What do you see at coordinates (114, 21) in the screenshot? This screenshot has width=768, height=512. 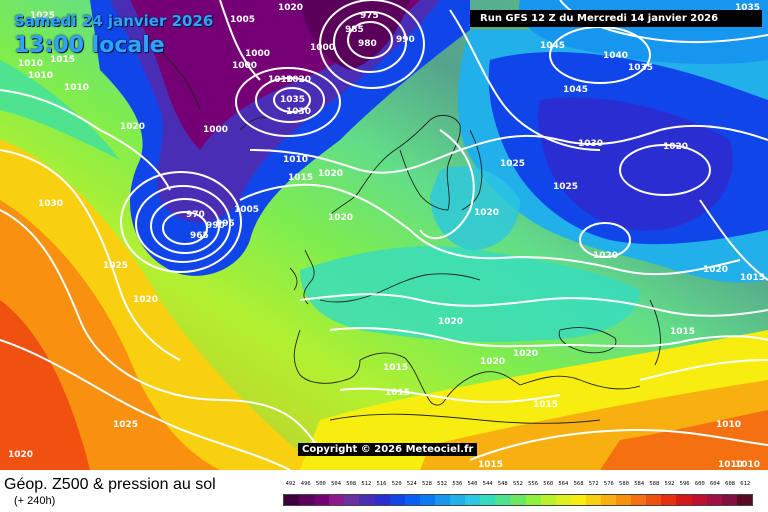 I see `forecast-date: Samedi 24 janvier 2026` at bounding box center [114, 21].